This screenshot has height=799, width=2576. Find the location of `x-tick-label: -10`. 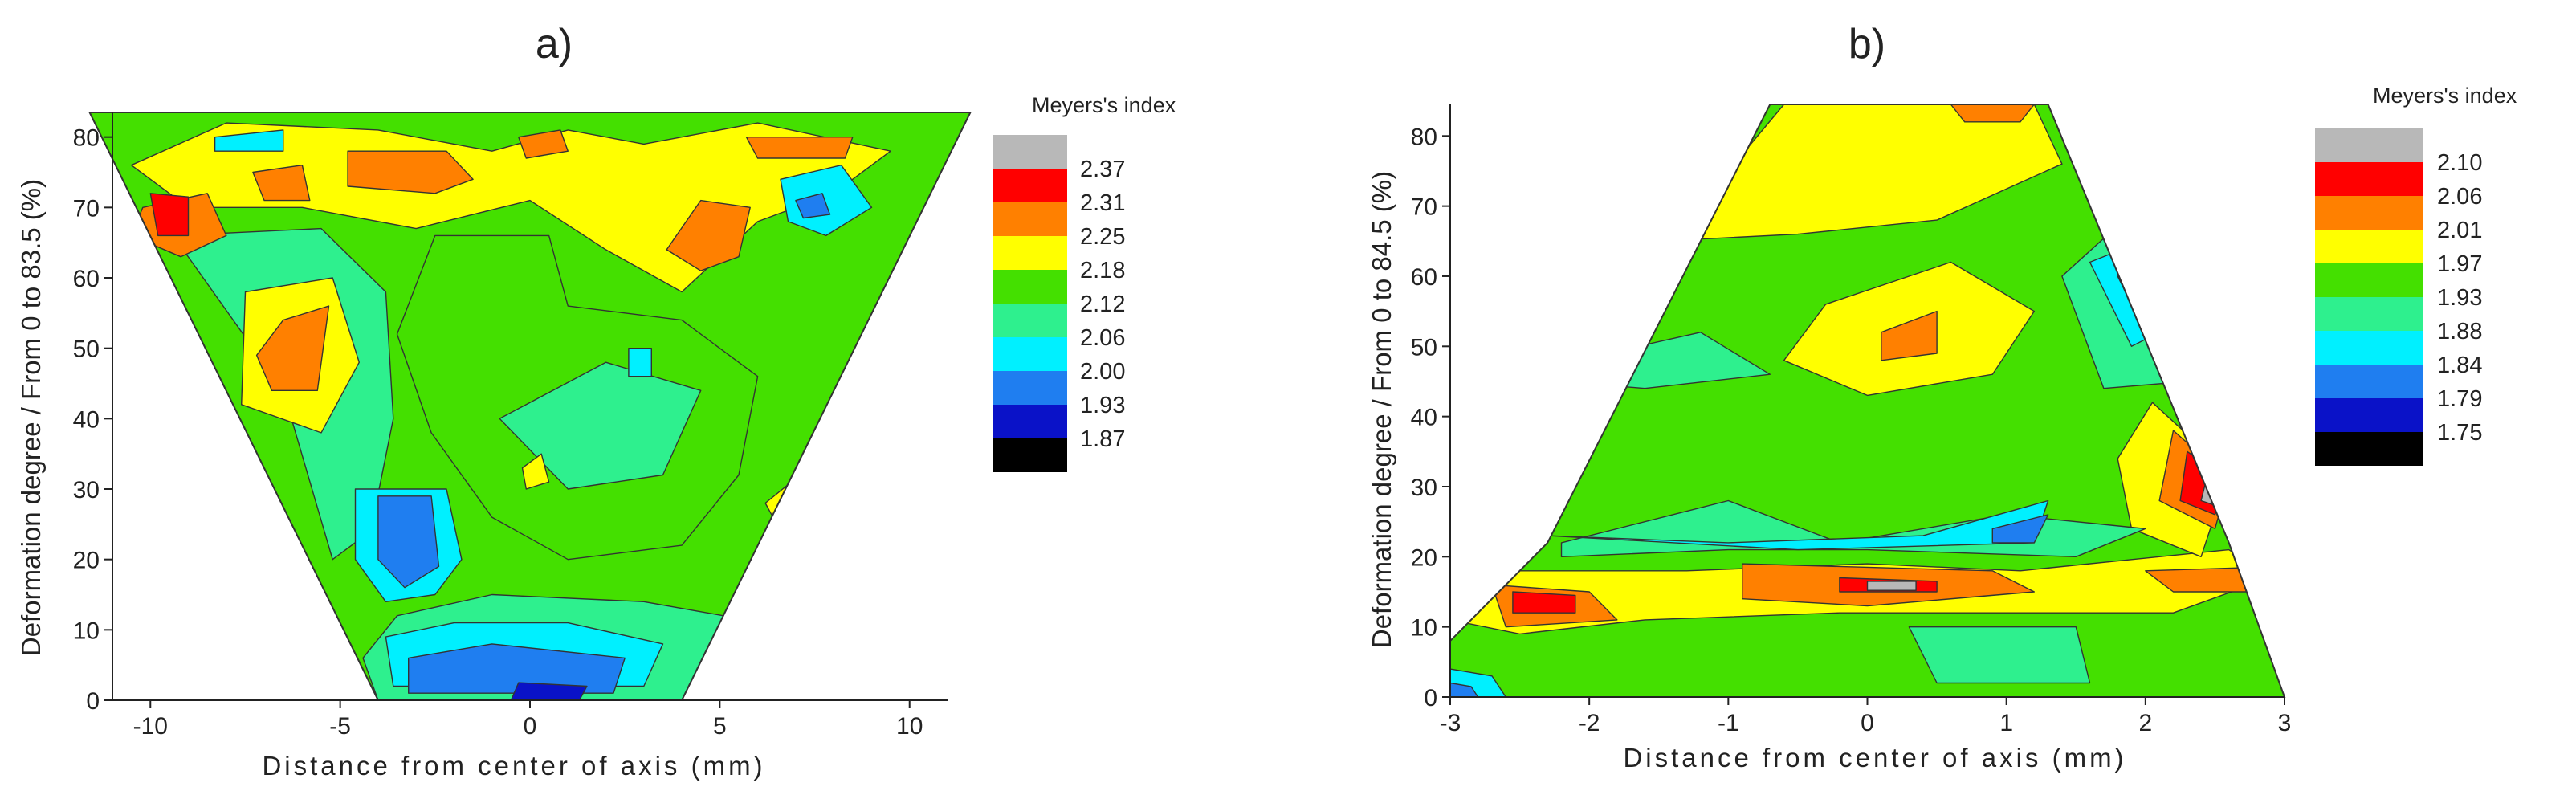

x-tick-label: -10 is located at coordinates (150, 726).